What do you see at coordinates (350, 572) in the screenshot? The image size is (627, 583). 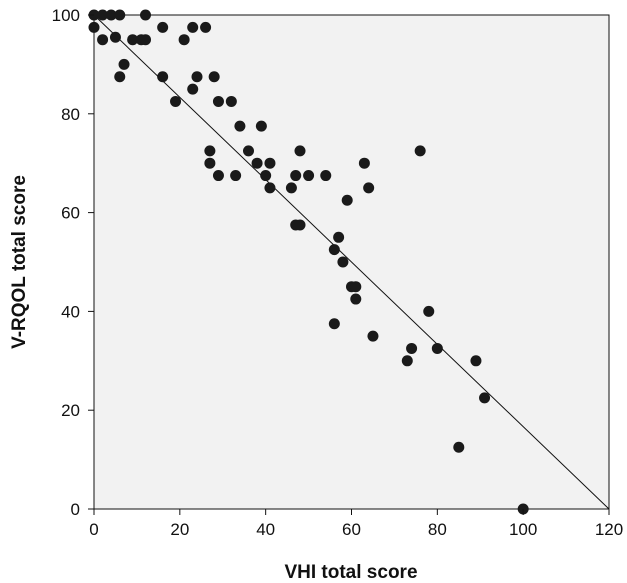 I see `x-axis-title: VHI total score` at bounding box center [350, 572].